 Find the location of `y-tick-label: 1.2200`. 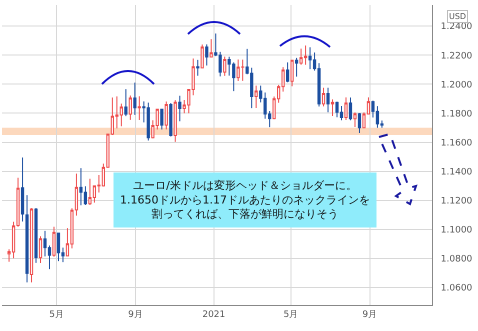

y-tick-label: 1.2200 is located at coordinates (456, 56).